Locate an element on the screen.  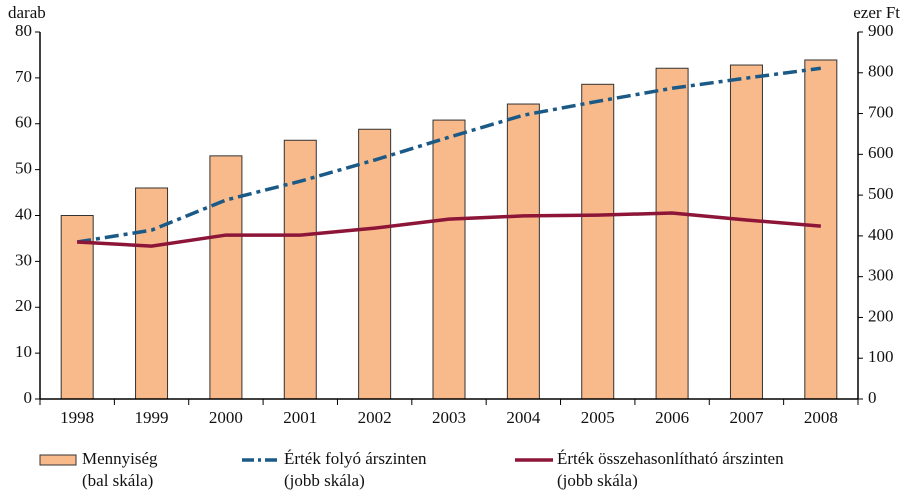
x-tick-label: 2004 is located at coordinates (523, 417).